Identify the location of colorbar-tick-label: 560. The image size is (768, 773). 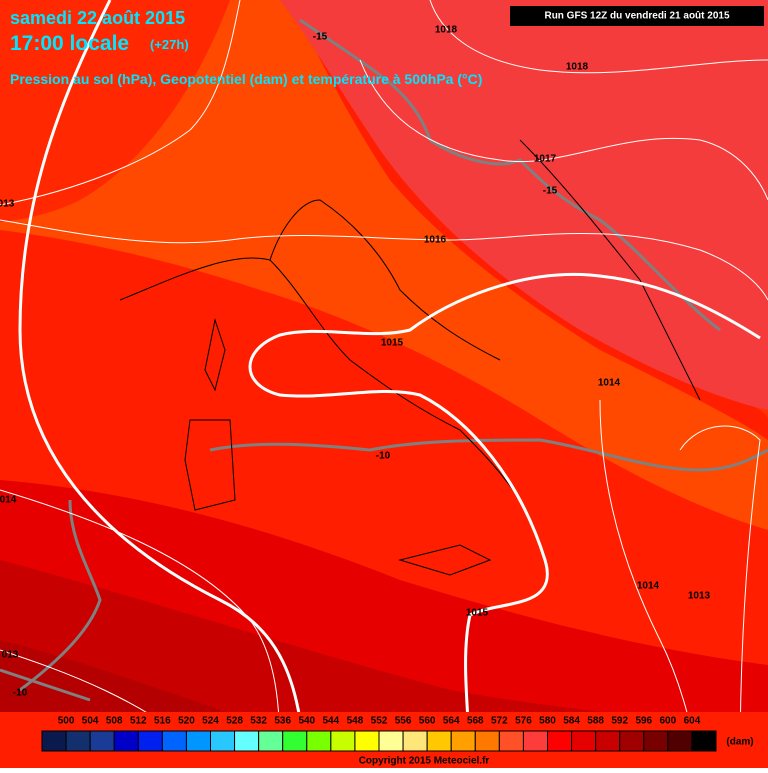
(427, 721).